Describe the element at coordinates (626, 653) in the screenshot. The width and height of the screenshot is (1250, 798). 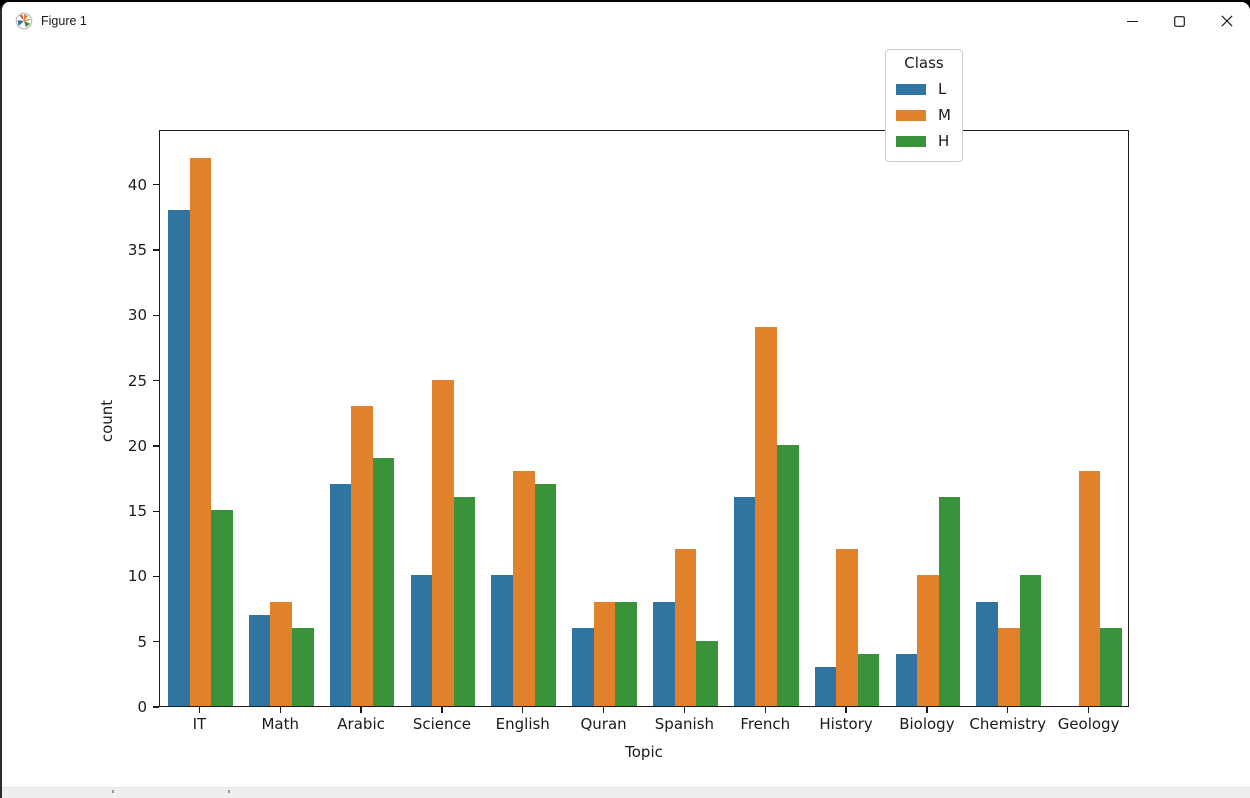
I see `bar-Quran-H` at that location.